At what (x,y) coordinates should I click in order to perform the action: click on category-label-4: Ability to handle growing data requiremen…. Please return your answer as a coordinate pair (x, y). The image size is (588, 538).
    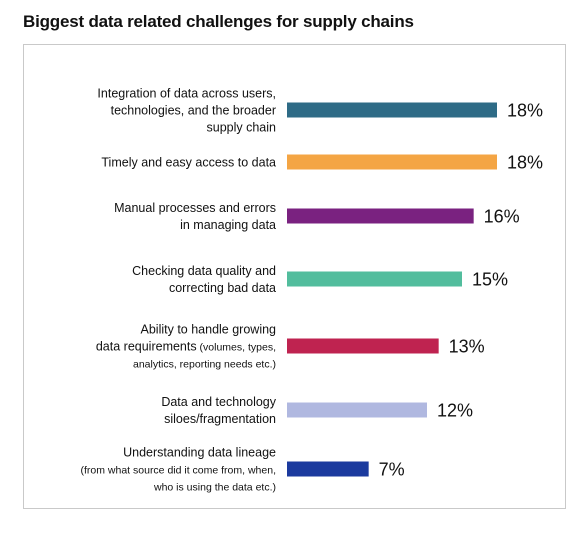
    Looking at the image, I should click on (186, 347).